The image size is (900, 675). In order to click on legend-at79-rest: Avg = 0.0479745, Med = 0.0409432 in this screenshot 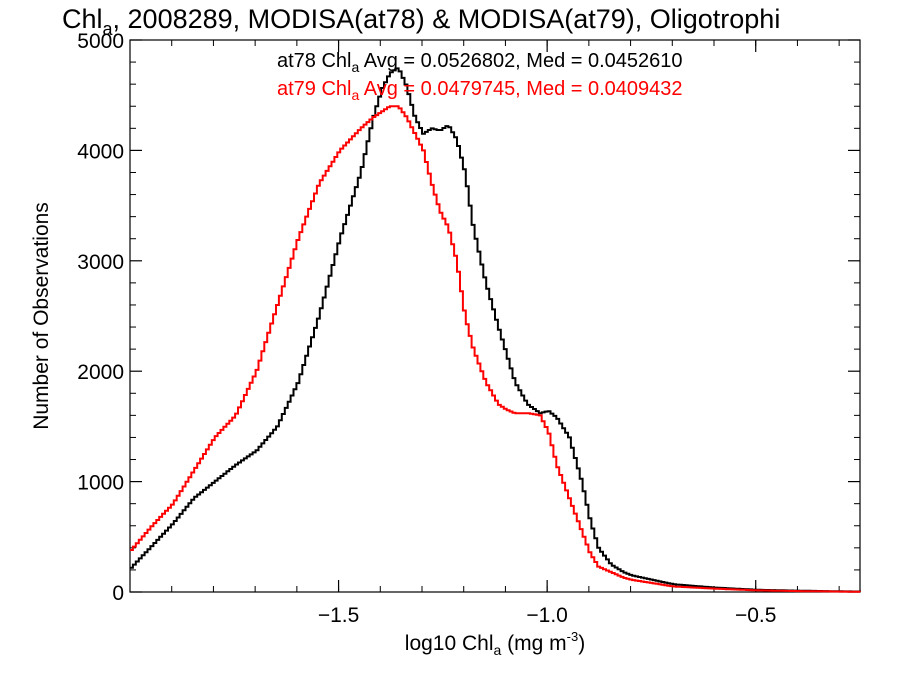, I will do `click(520, 89)`.